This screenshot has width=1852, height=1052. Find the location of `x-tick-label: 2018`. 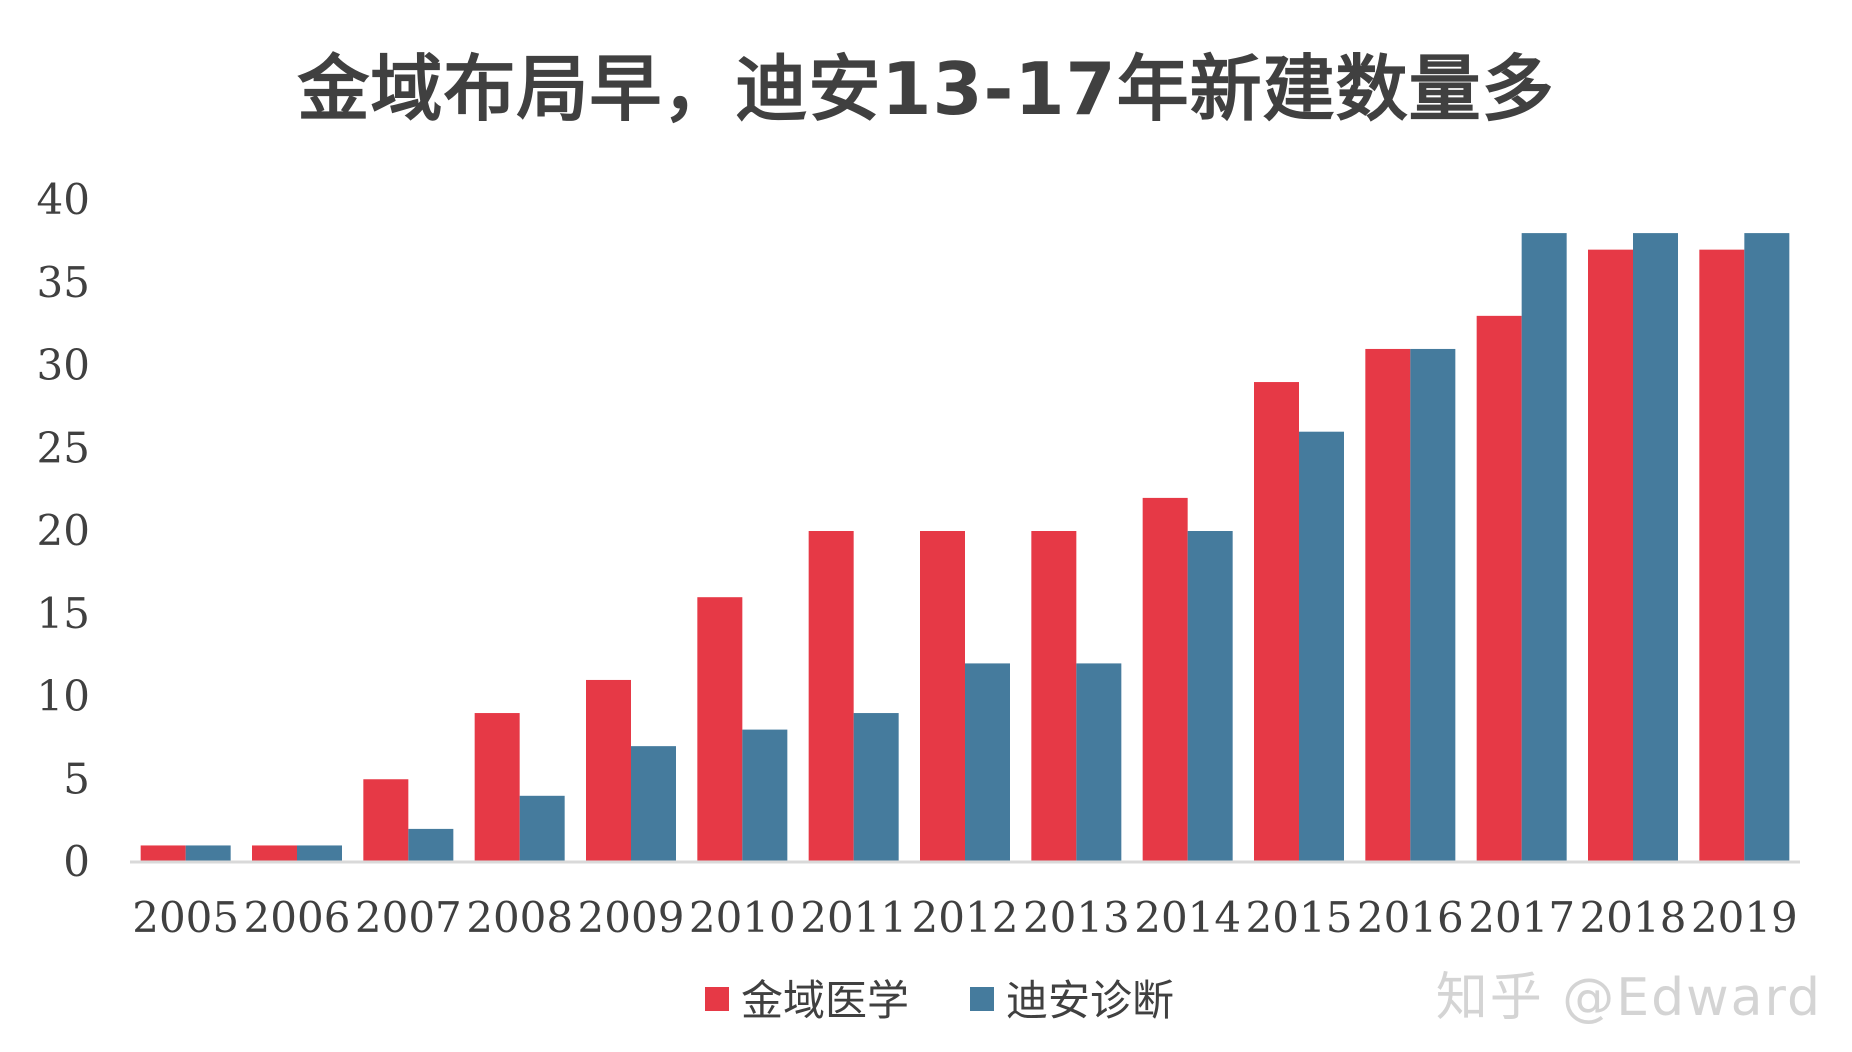

x-tick-label: 2018 is located at coordinates (1633, 917).